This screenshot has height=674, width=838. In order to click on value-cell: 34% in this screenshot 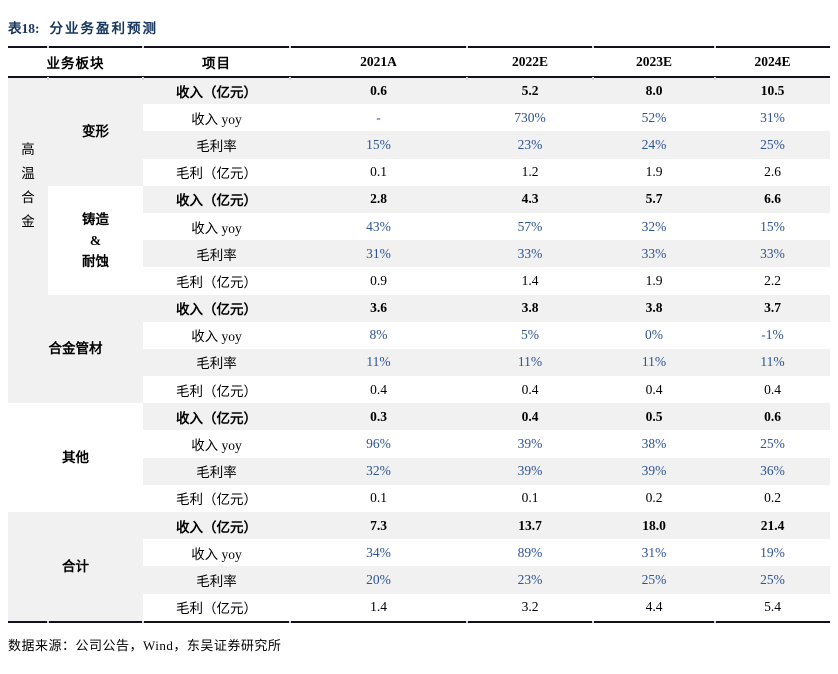, I will do `click(378, 552)`.